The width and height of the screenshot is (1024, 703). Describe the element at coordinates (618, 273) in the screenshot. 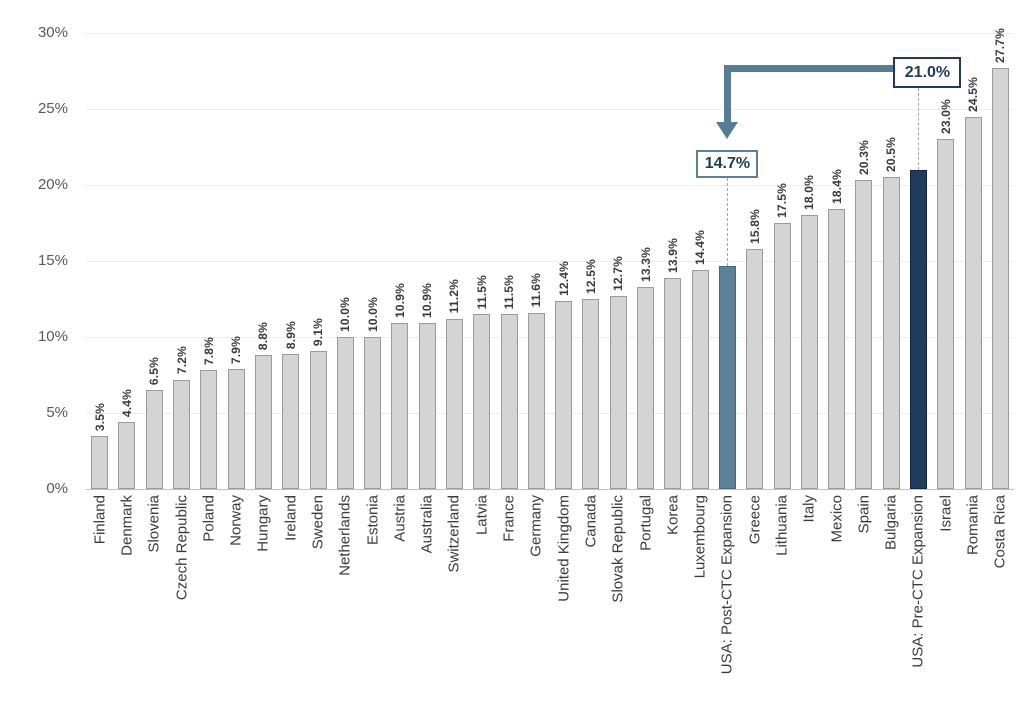

I see `bar-value-label: 12.7%` at that location.